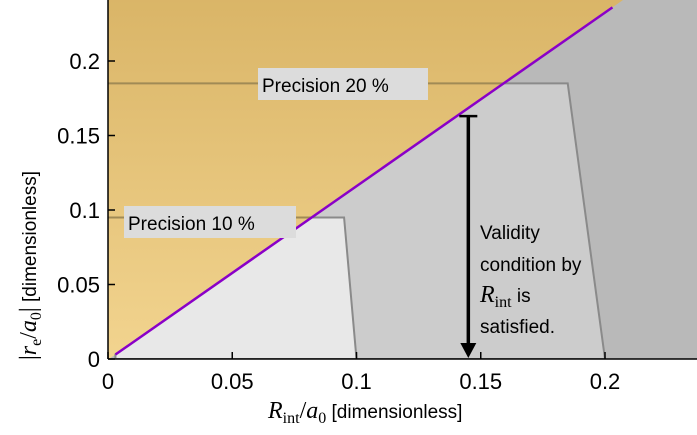  What do you see at coordinates (84, 61) in the screenshot?
I see `y-tick-label: 0.2` at bounding box center [84, 61].